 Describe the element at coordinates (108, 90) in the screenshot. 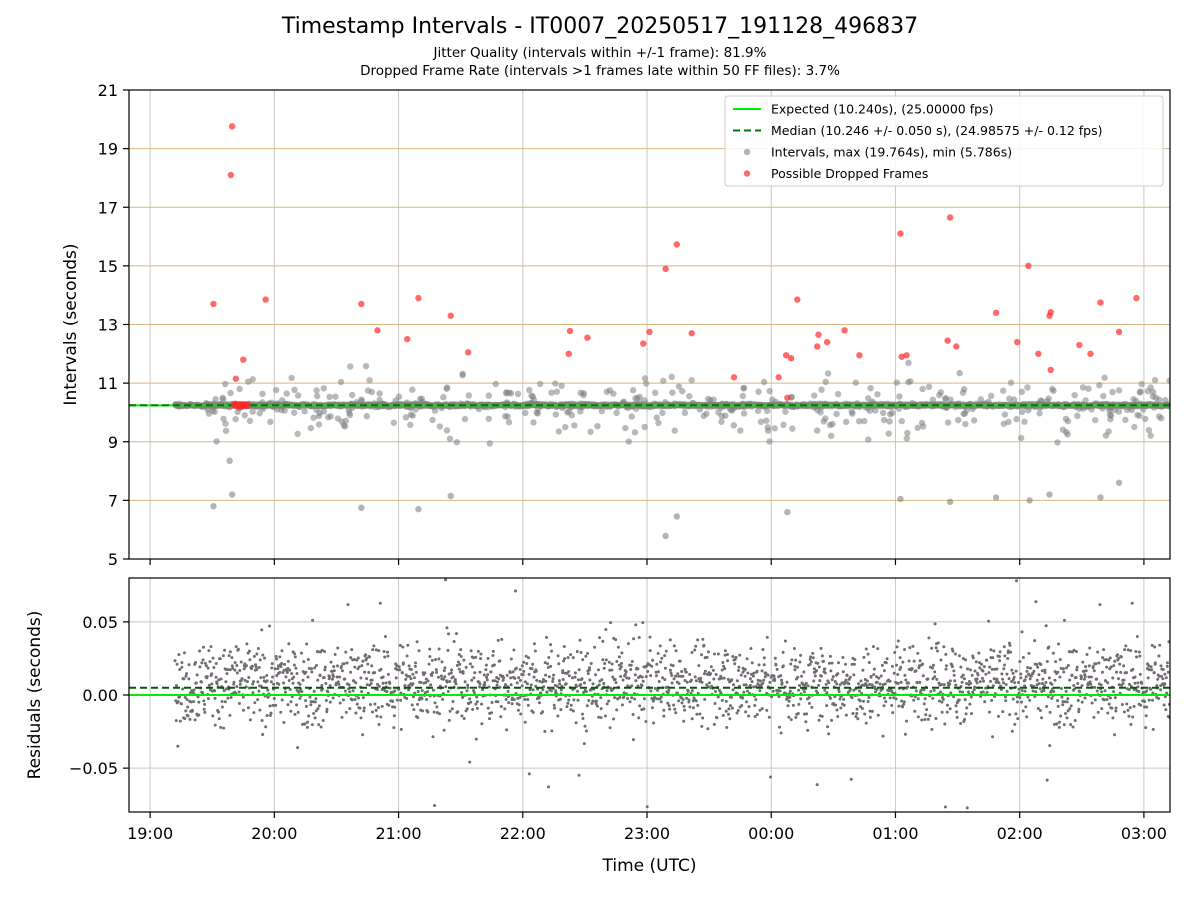

I see `top-y-tick-label: 21` at that location.